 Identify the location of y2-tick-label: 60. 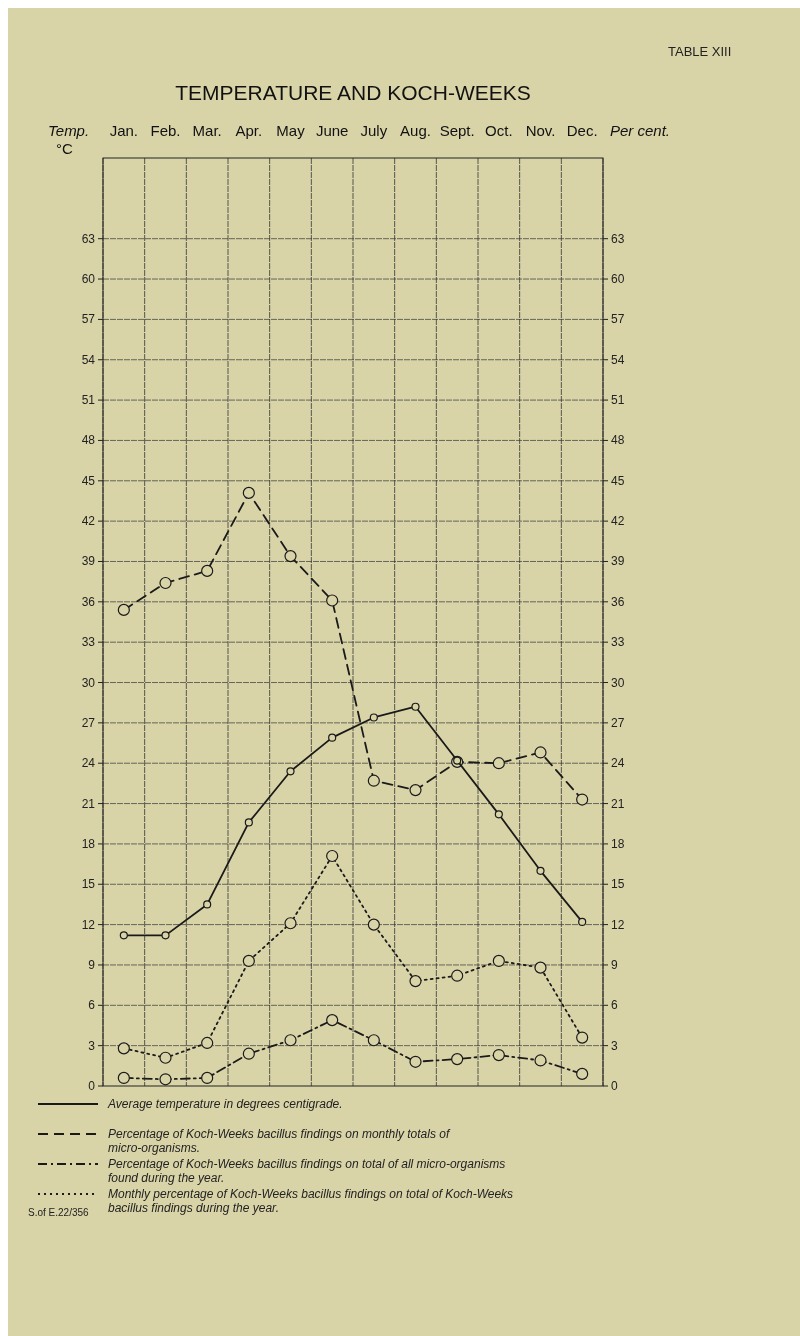
(618, 279).